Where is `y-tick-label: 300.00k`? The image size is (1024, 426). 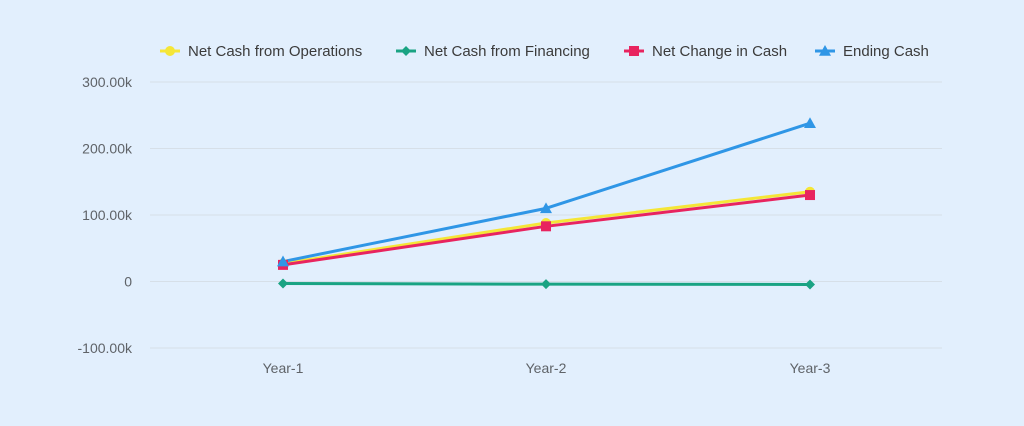 y-tick-label: 300.00k is located at coordinates (107, 82).